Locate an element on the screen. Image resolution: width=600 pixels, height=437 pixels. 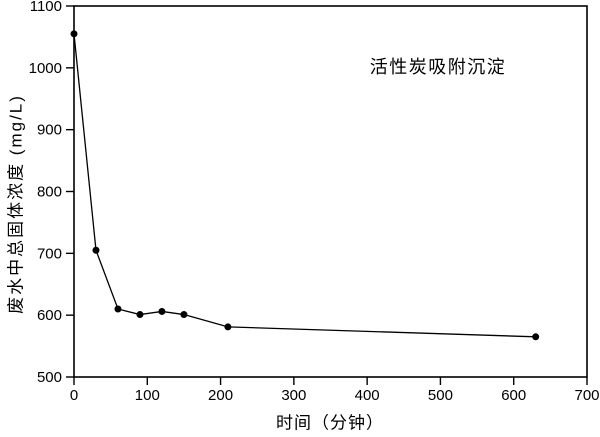
y-tick-label: 800 is located at coordinates (49, 192).